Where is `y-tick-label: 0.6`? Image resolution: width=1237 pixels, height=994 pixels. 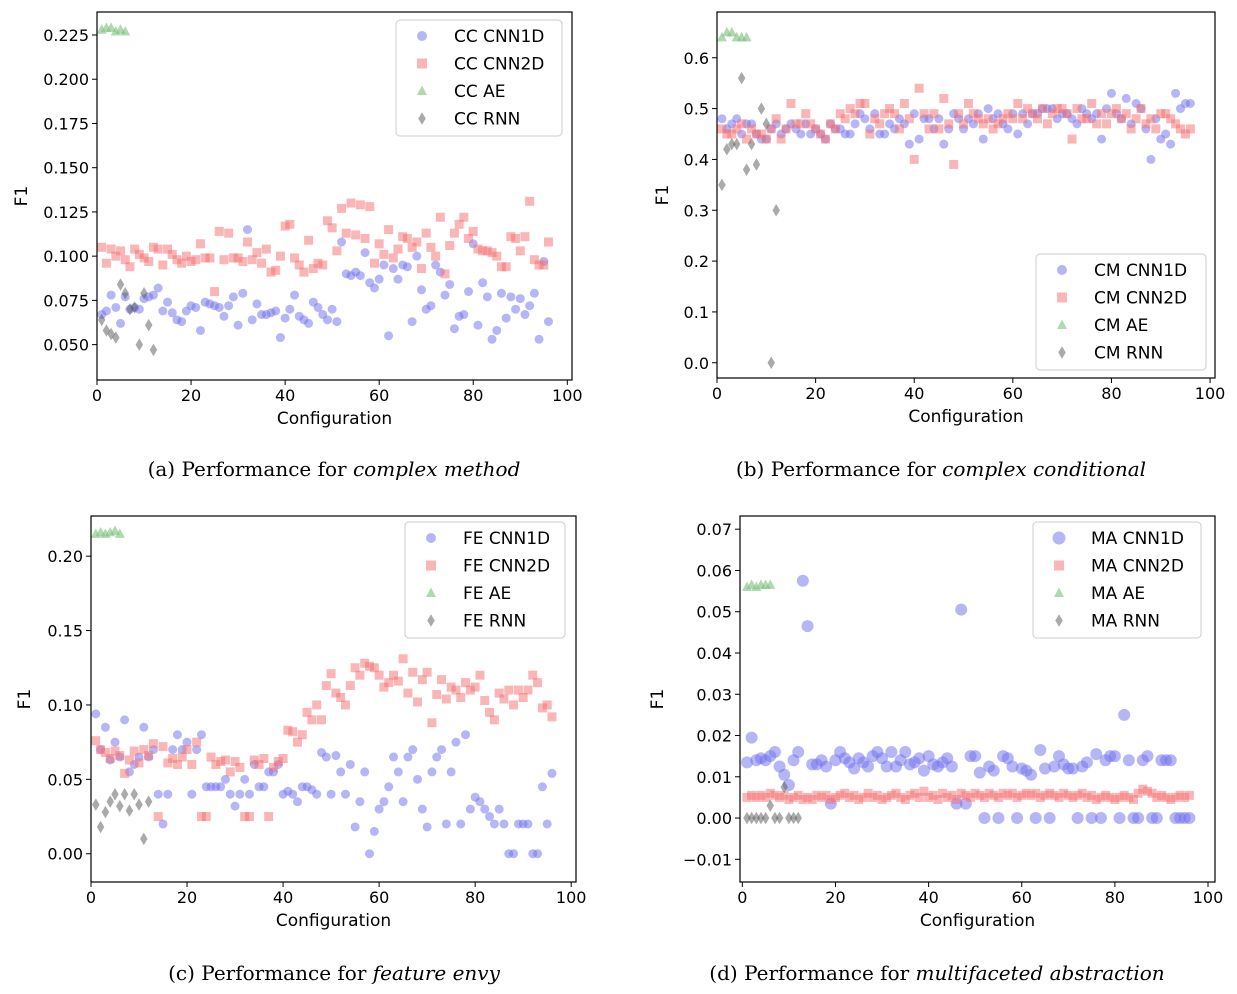
y-tick-label: 0.6 is located at coordinates (696, 58).